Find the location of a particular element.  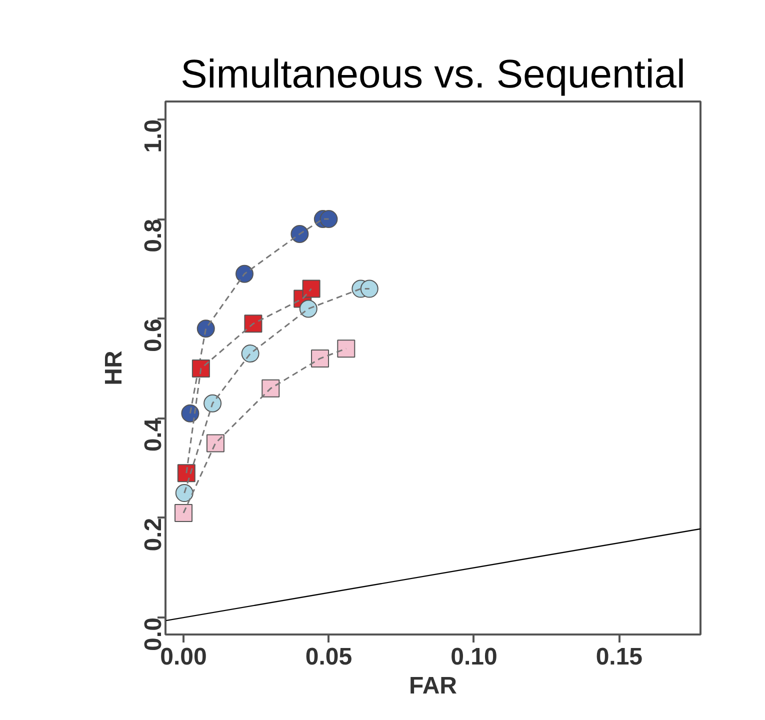

y-tick-label: 1.0 is located at coordinates (153, 136).